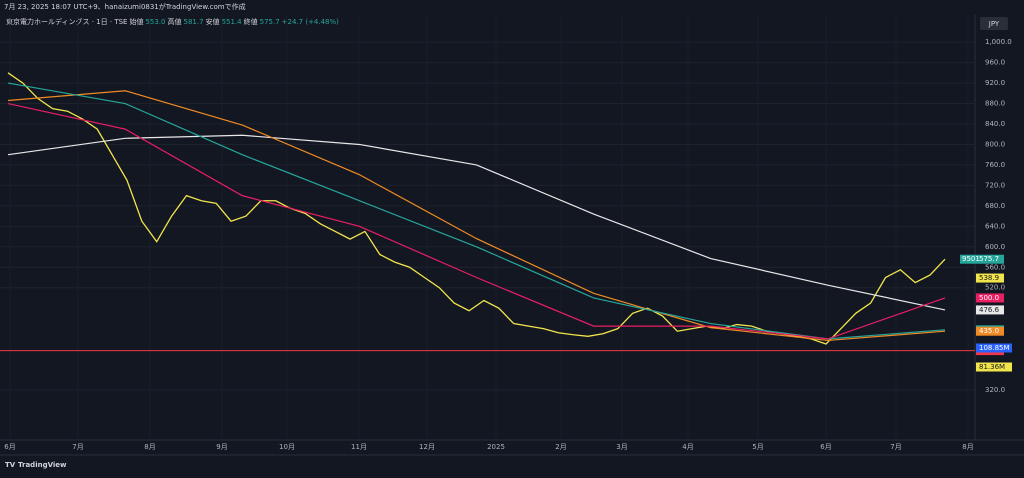  What do you see at coordinates (560, 447) in the screenshot?
I see `x-tick-label: 2月` at bounding box center [560, 447].